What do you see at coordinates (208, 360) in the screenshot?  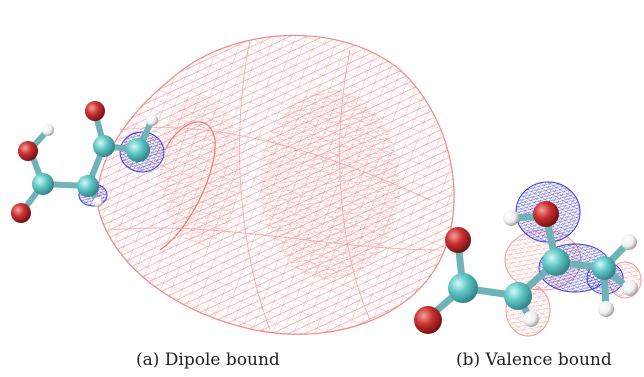 I see `caption-dipole-bound: (a) Dipole bound` at bounding box center [208, 360].